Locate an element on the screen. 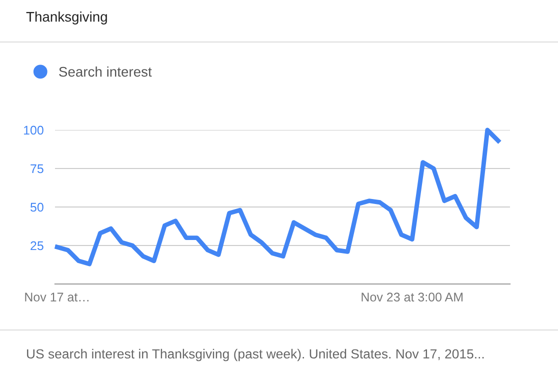  chart-title: Thanksgiving is located at coordinates (66, 18).